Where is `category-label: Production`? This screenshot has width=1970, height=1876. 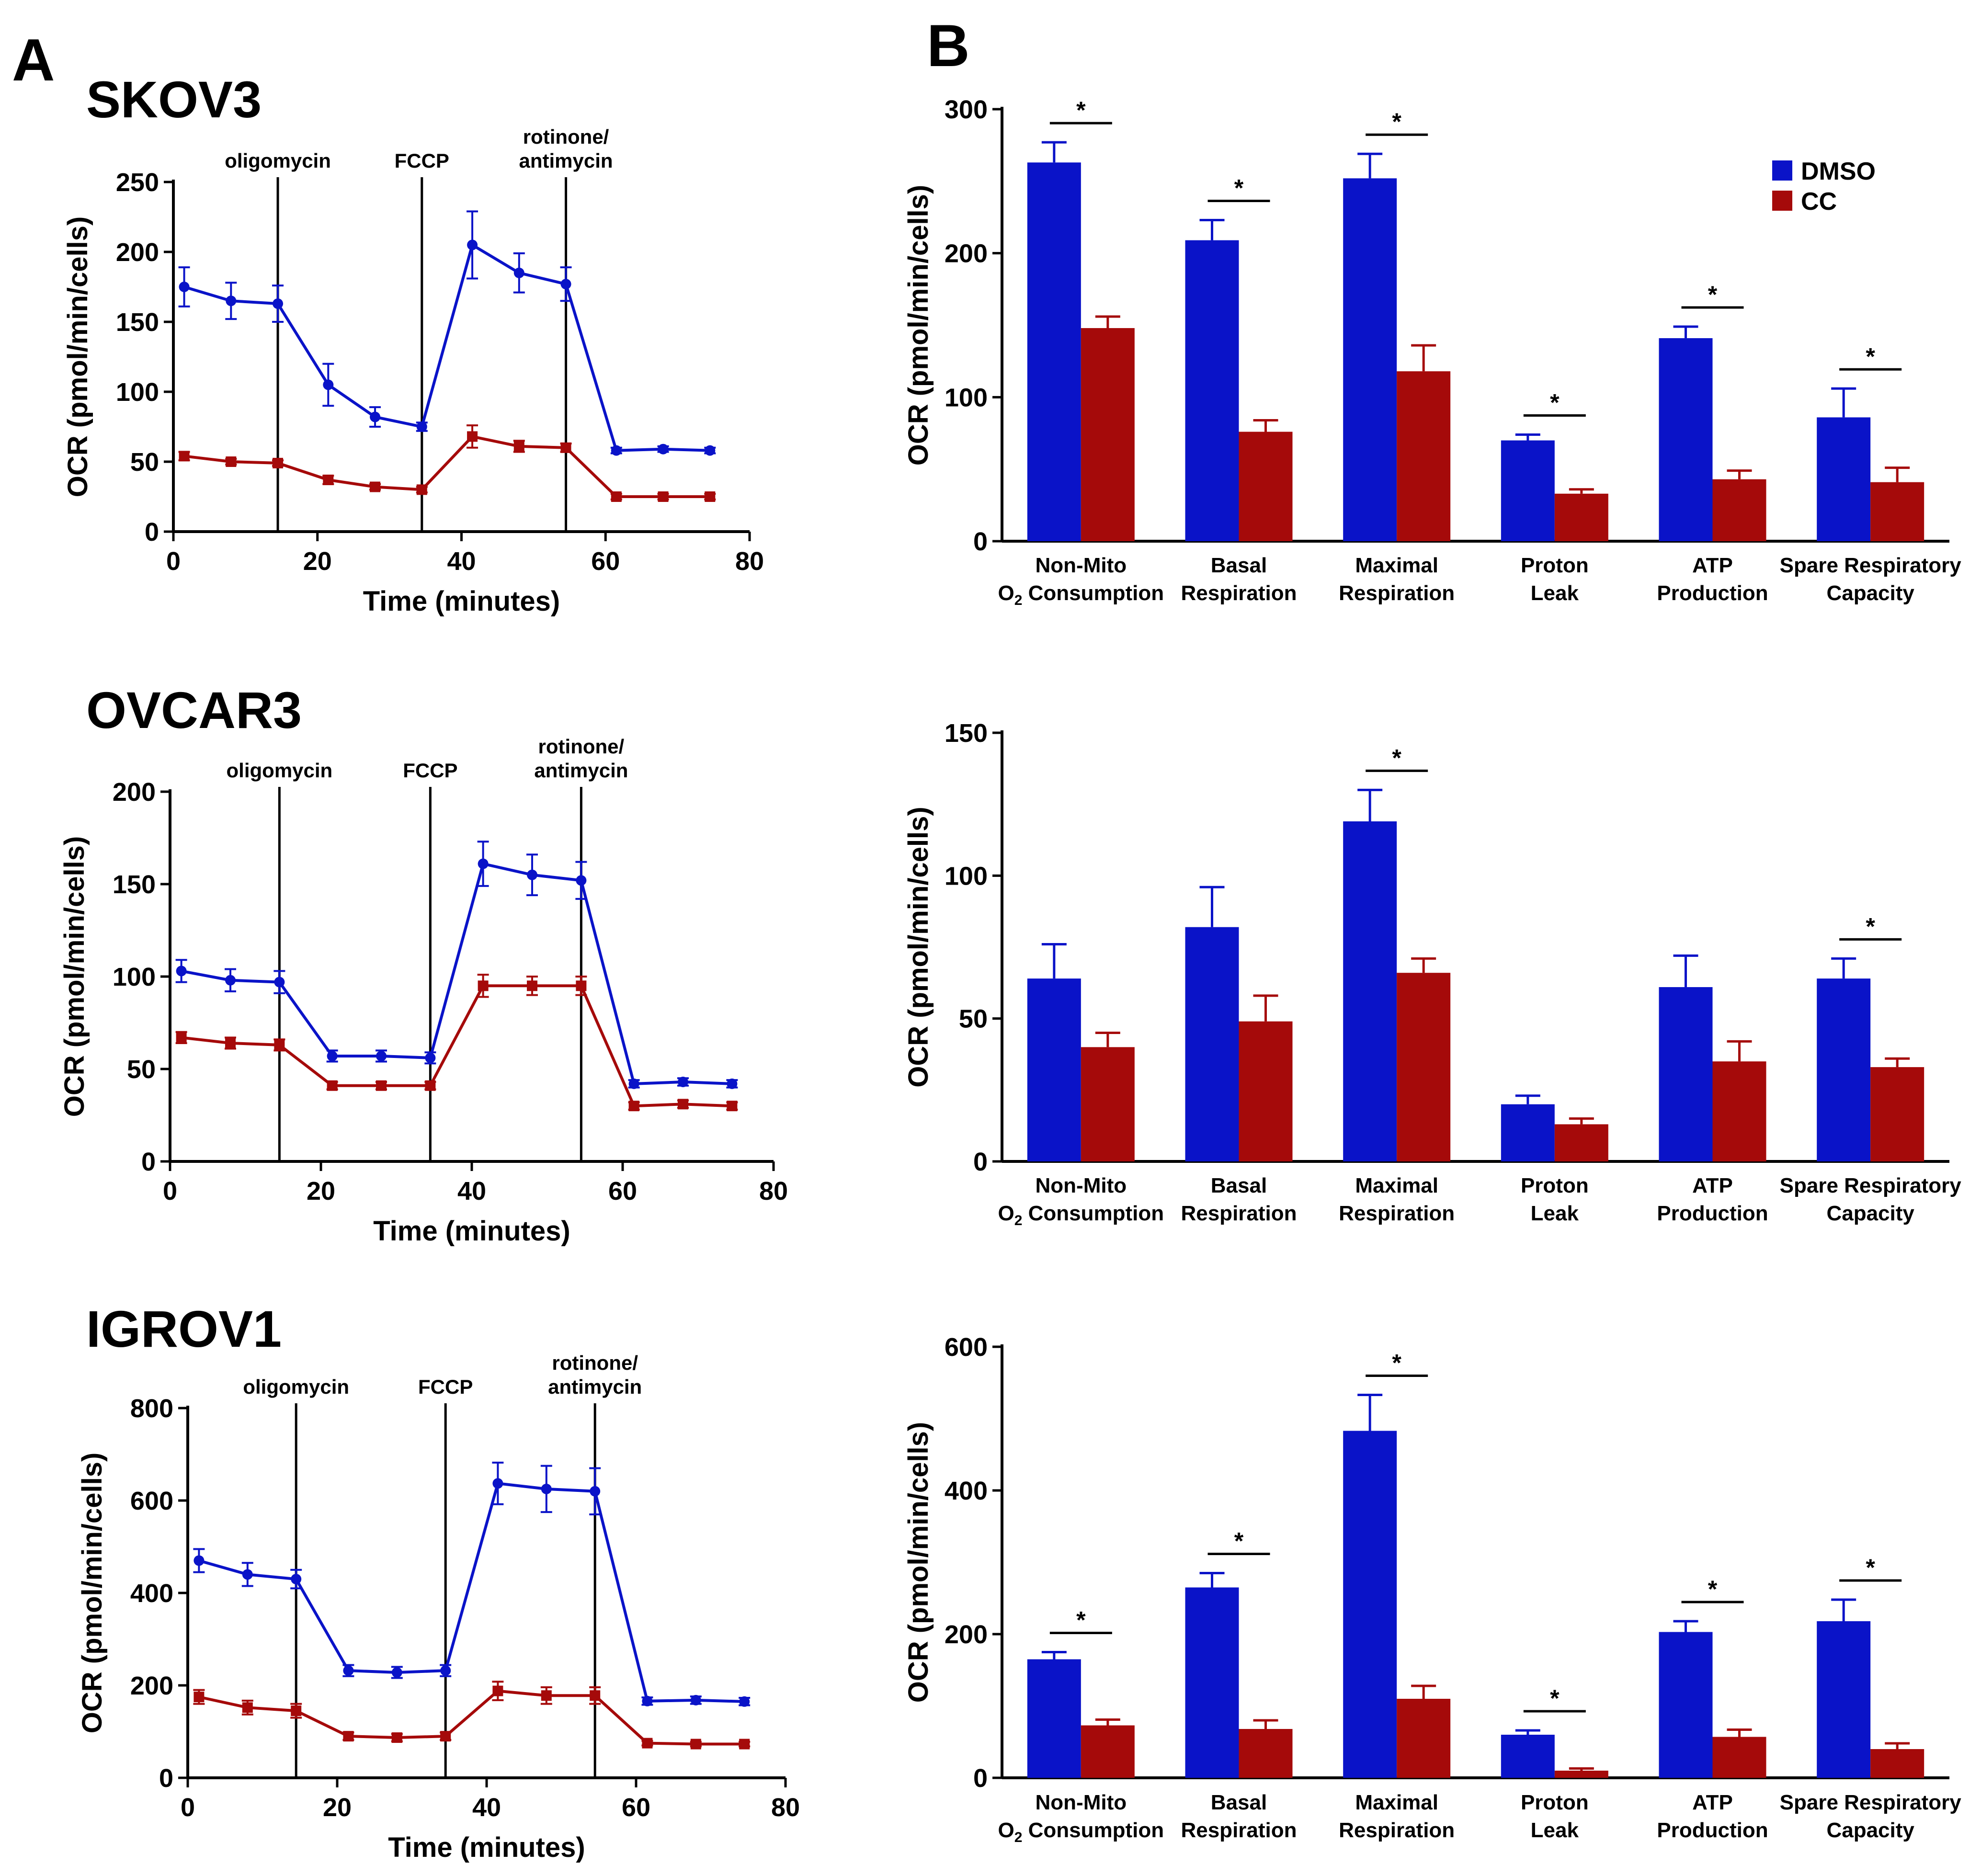
category-label: Production is located at coordinates (1713, 1830).